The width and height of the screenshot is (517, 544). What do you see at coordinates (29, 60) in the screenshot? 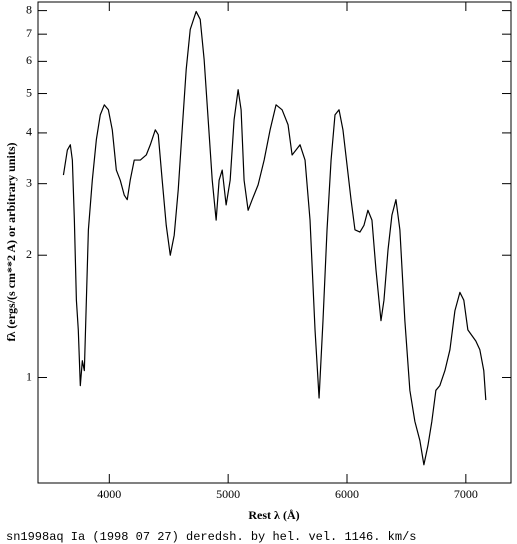
I see `y-tick-label: 6` at bounding box center [29, 60].